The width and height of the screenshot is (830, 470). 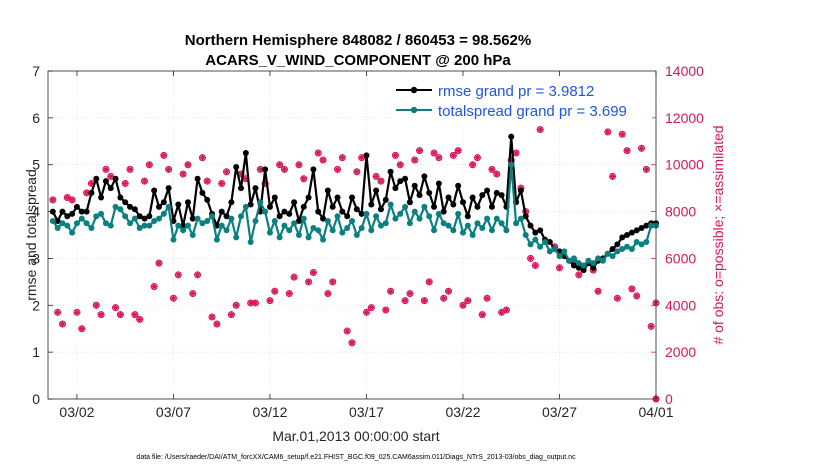 I want to click on y-tick-label-right: 6000, so click(x=680, y=258).